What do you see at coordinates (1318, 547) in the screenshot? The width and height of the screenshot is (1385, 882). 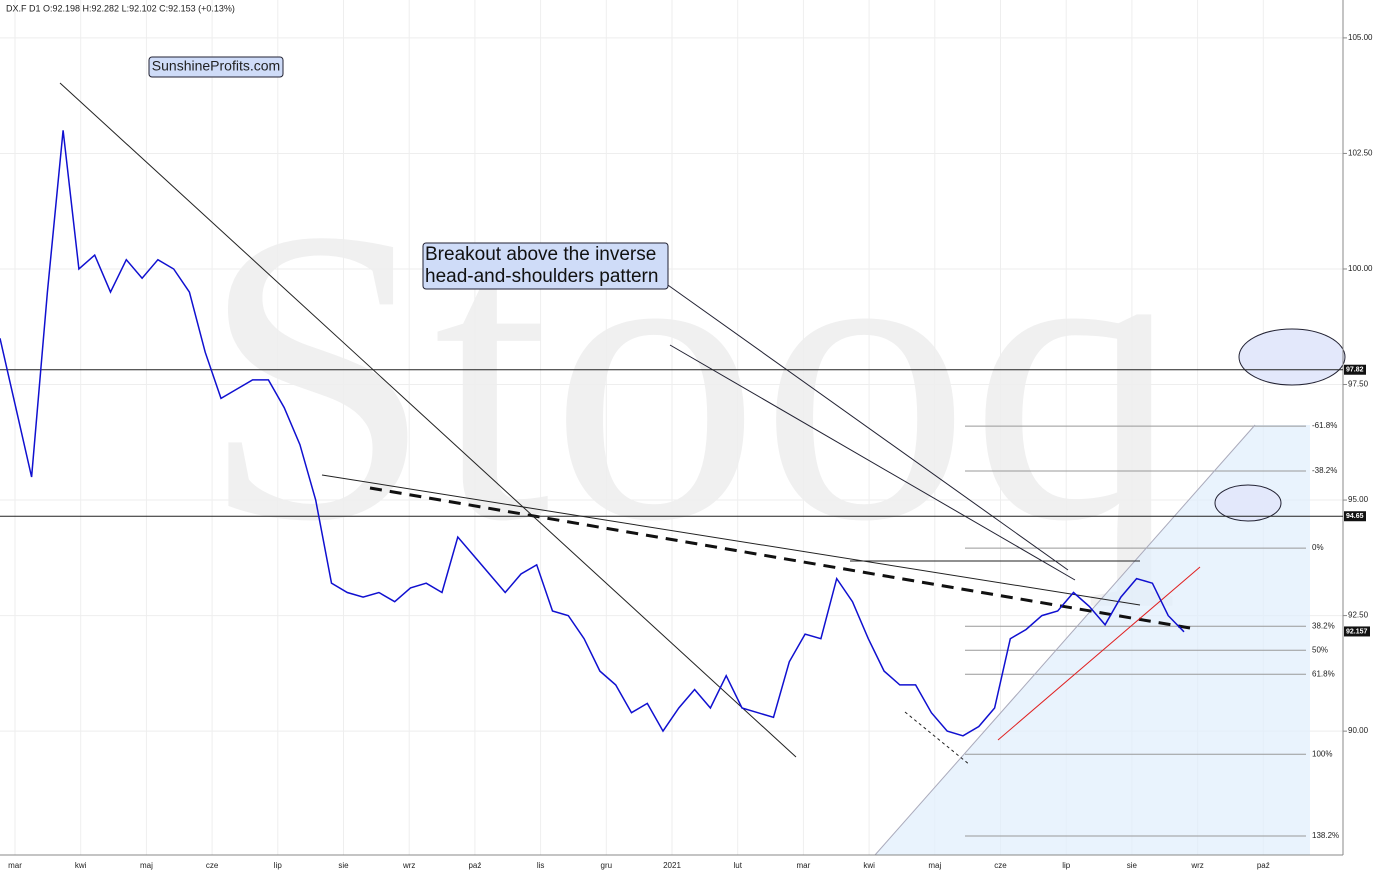 I see `fib-label: 0%` at bounding box center [1318, 547].